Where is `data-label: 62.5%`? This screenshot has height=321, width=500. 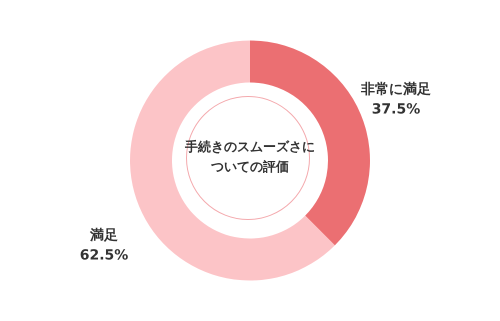
data-label: 62.5% is located at coordinates (104, 256).